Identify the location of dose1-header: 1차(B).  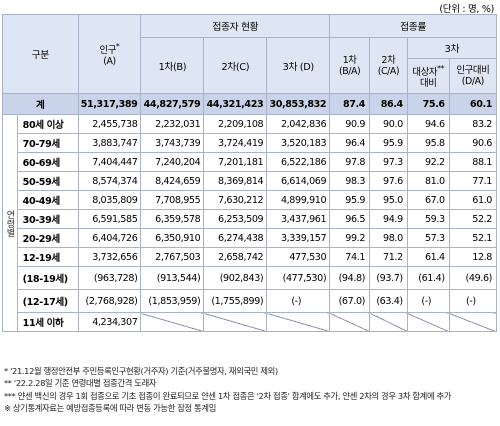
(172, 65).